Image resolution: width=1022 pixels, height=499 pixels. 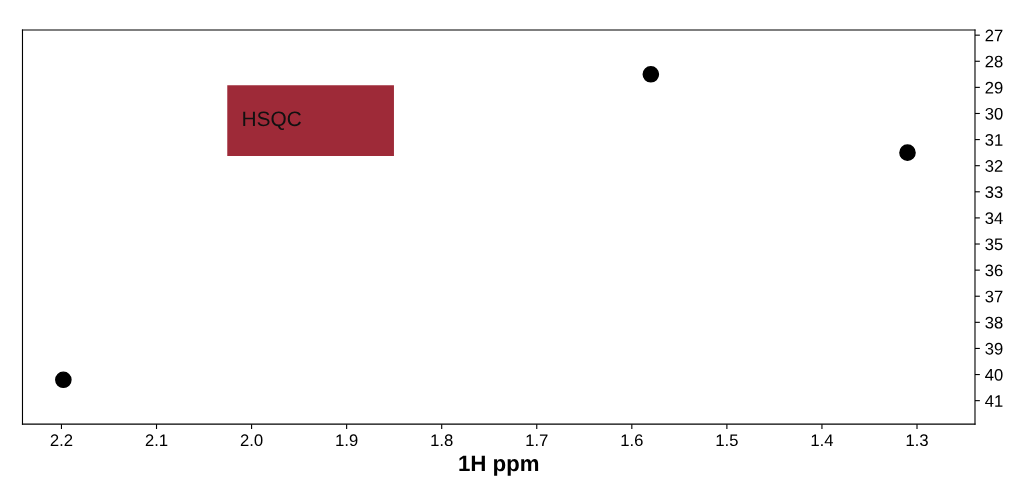 What do you see at coordinates (994, 218) in the screenshot?
I see `y-tick-label: 34` at bounding box center [994, 218].